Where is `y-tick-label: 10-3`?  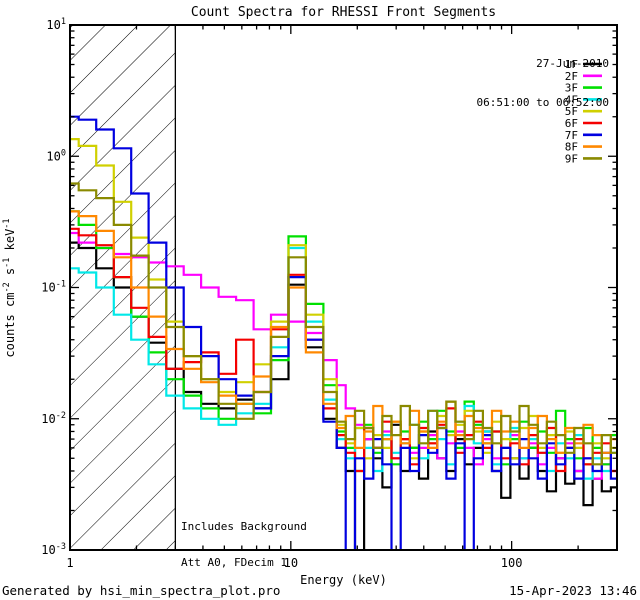
y-tick-label: 10-3 is located at coordinates (53, 549).